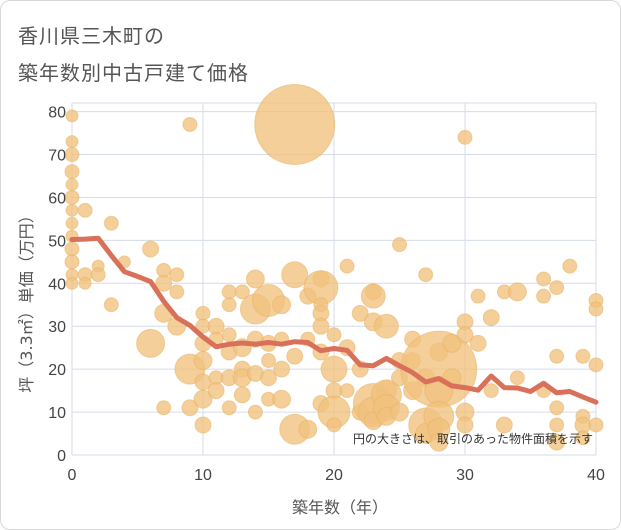 The width and height of the screenshot is (621, 530). I want to click on chart-title-line2: 築年数別中古戸建て価格, so click(133, 73).